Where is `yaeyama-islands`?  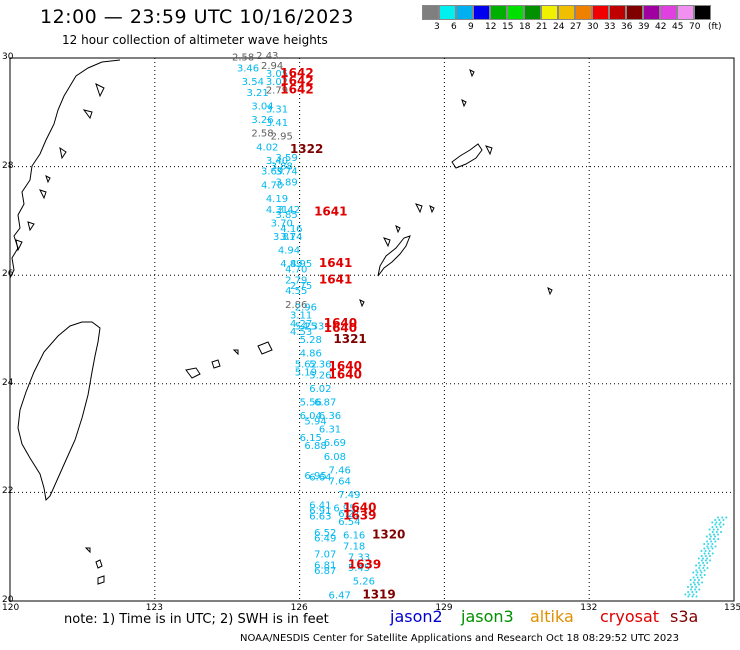
yaeyama-islands is located at coordinates (229, 360).